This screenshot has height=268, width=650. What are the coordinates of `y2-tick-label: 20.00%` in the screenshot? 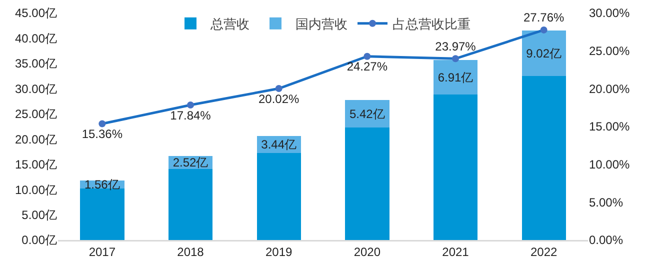 It's located at (609, 89).